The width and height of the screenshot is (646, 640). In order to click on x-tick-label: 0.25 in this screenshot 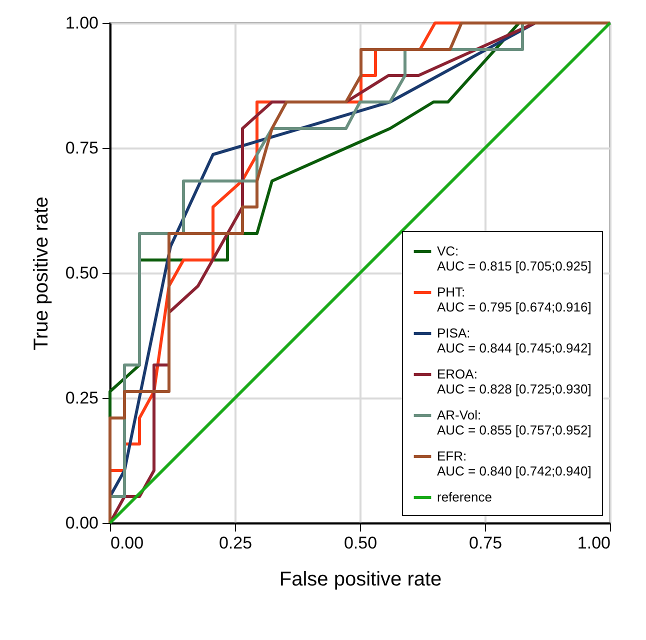, I will do `click(235, 543)`.